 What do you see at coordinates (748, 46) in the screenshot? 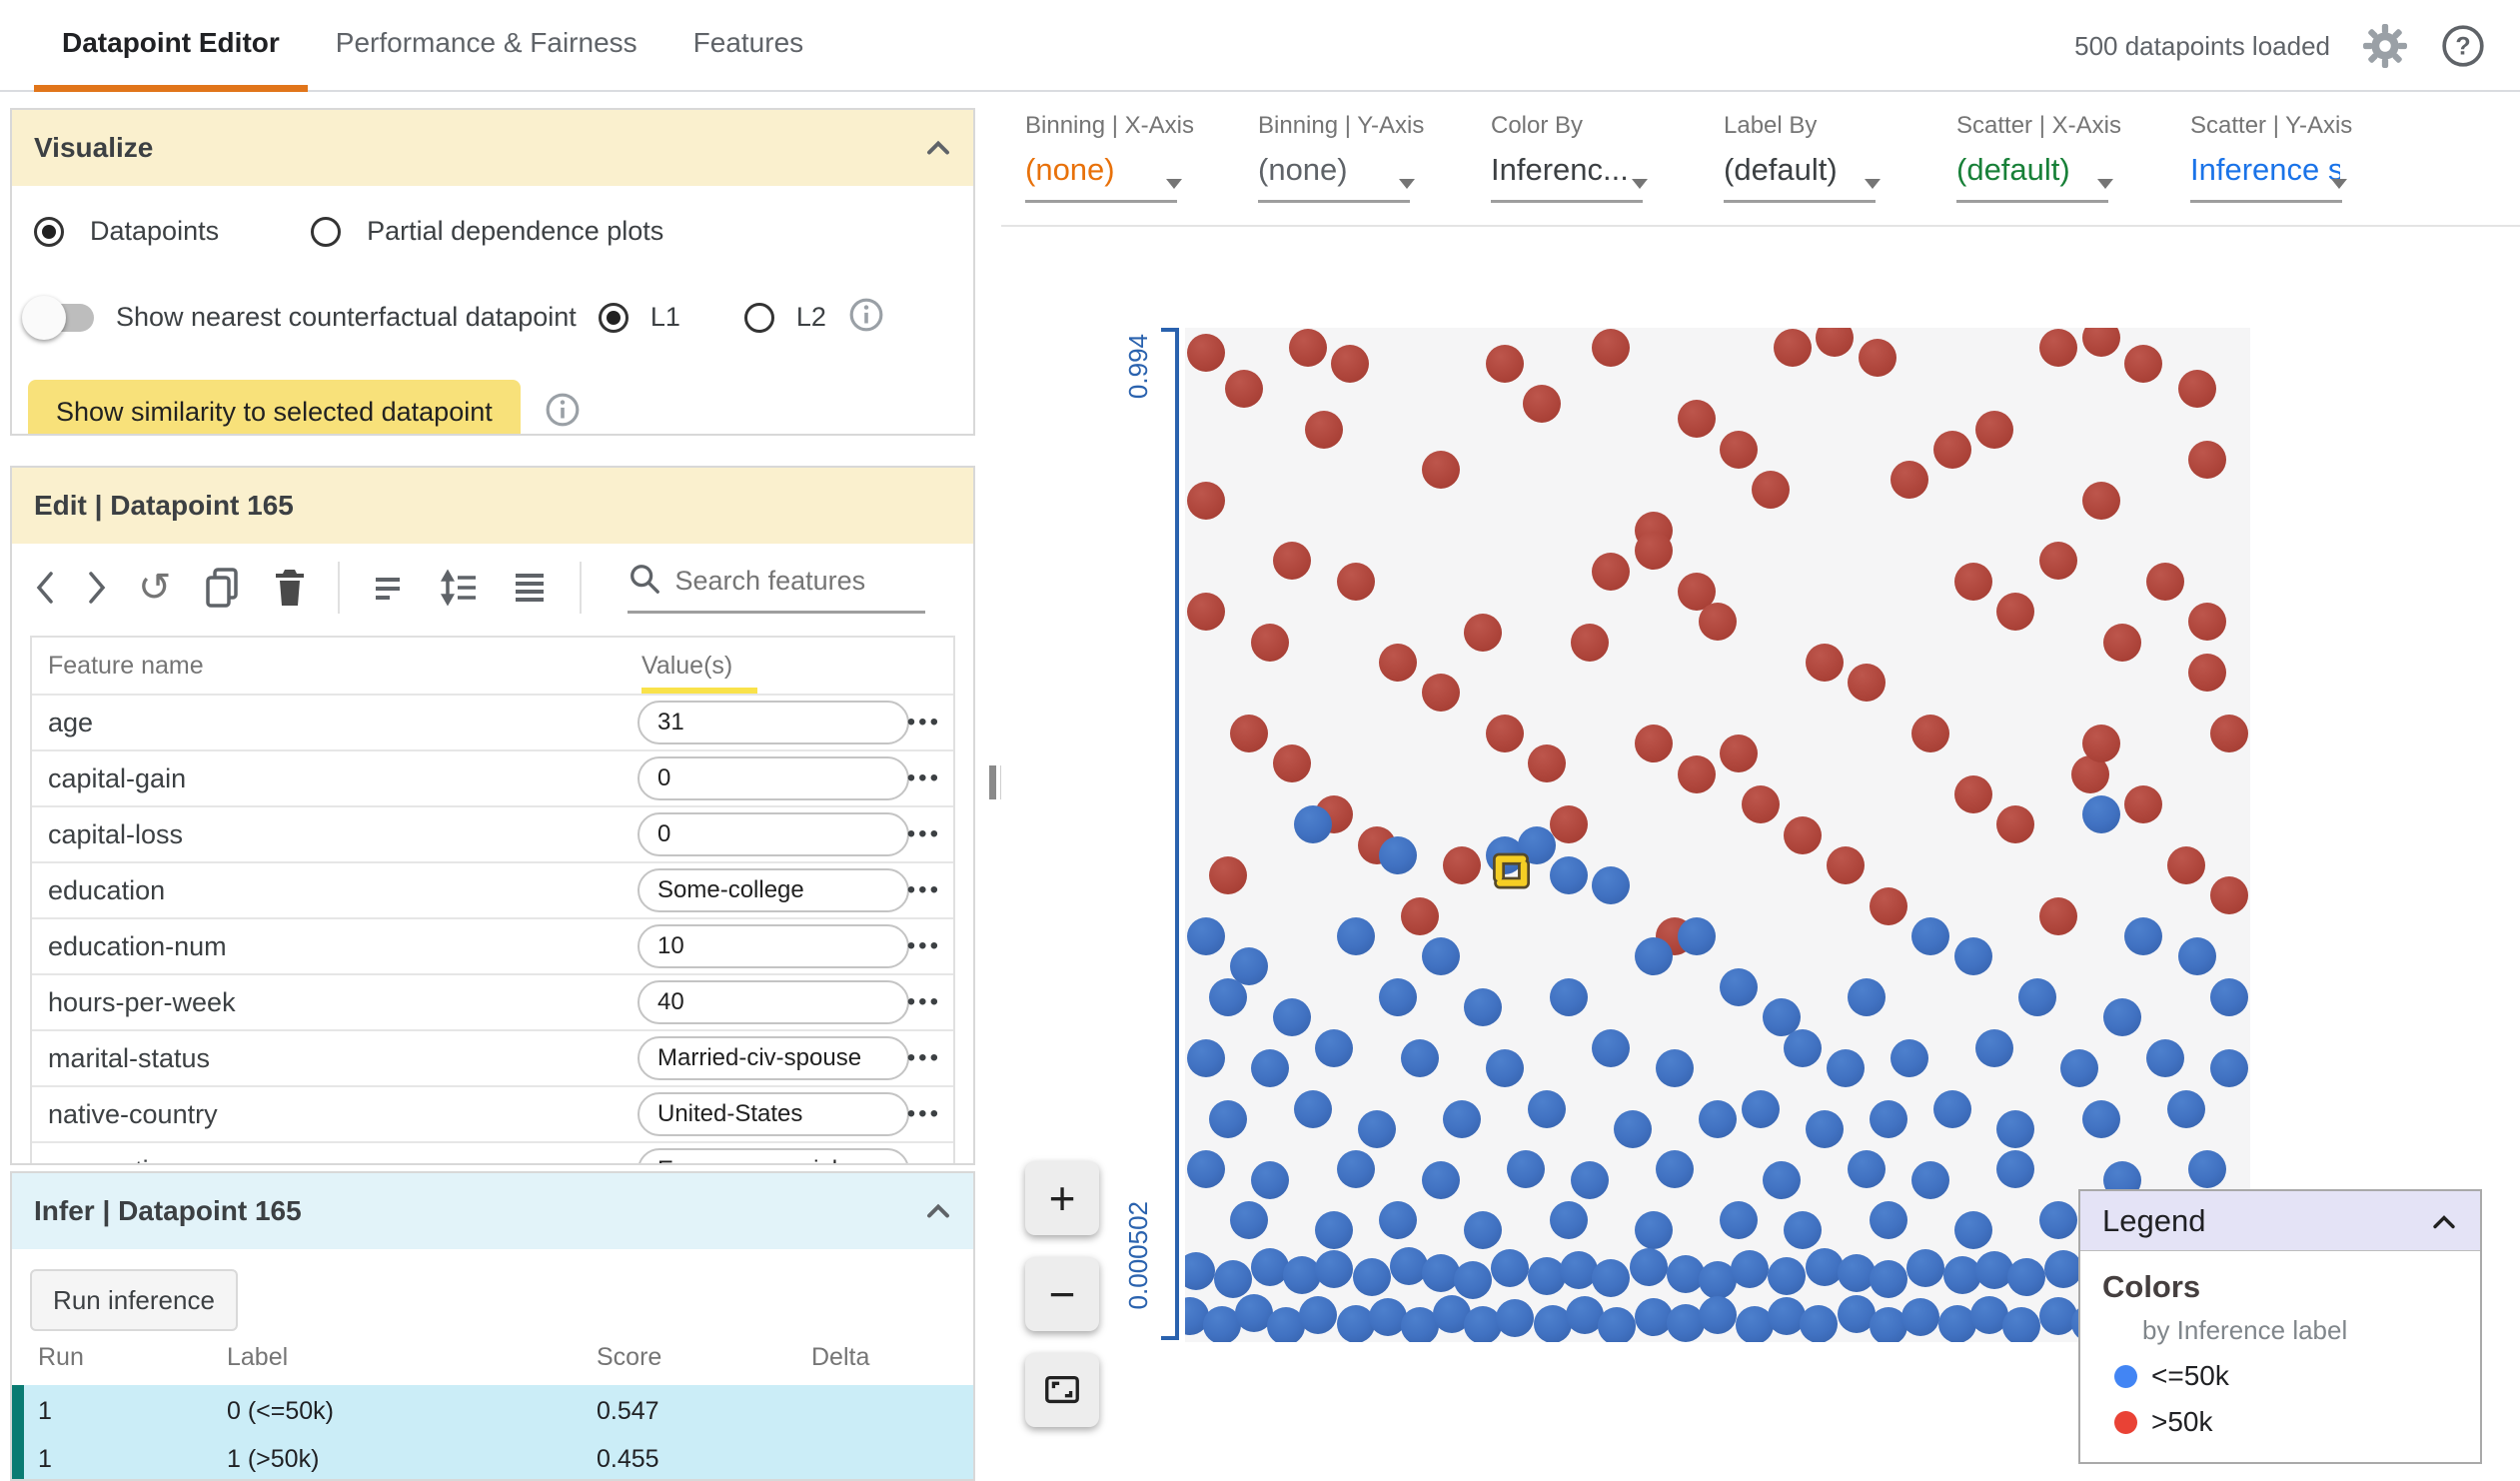
I see `tab-features: Features` at bounding box center [748, 46].